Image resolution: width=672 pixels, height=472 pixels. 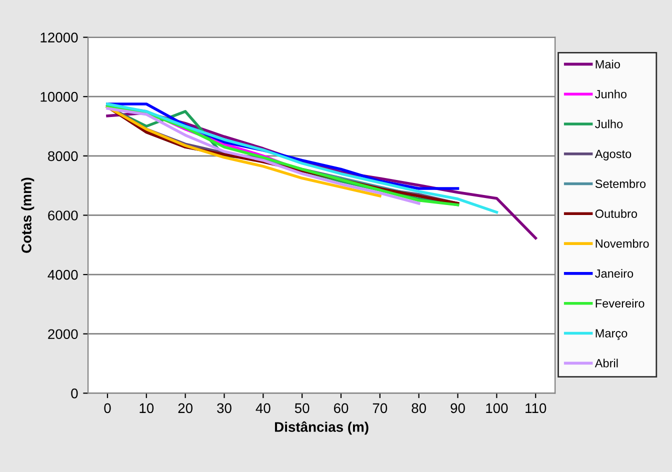 I want to click on x-tick-label: 10, so click(x=147, y=408).